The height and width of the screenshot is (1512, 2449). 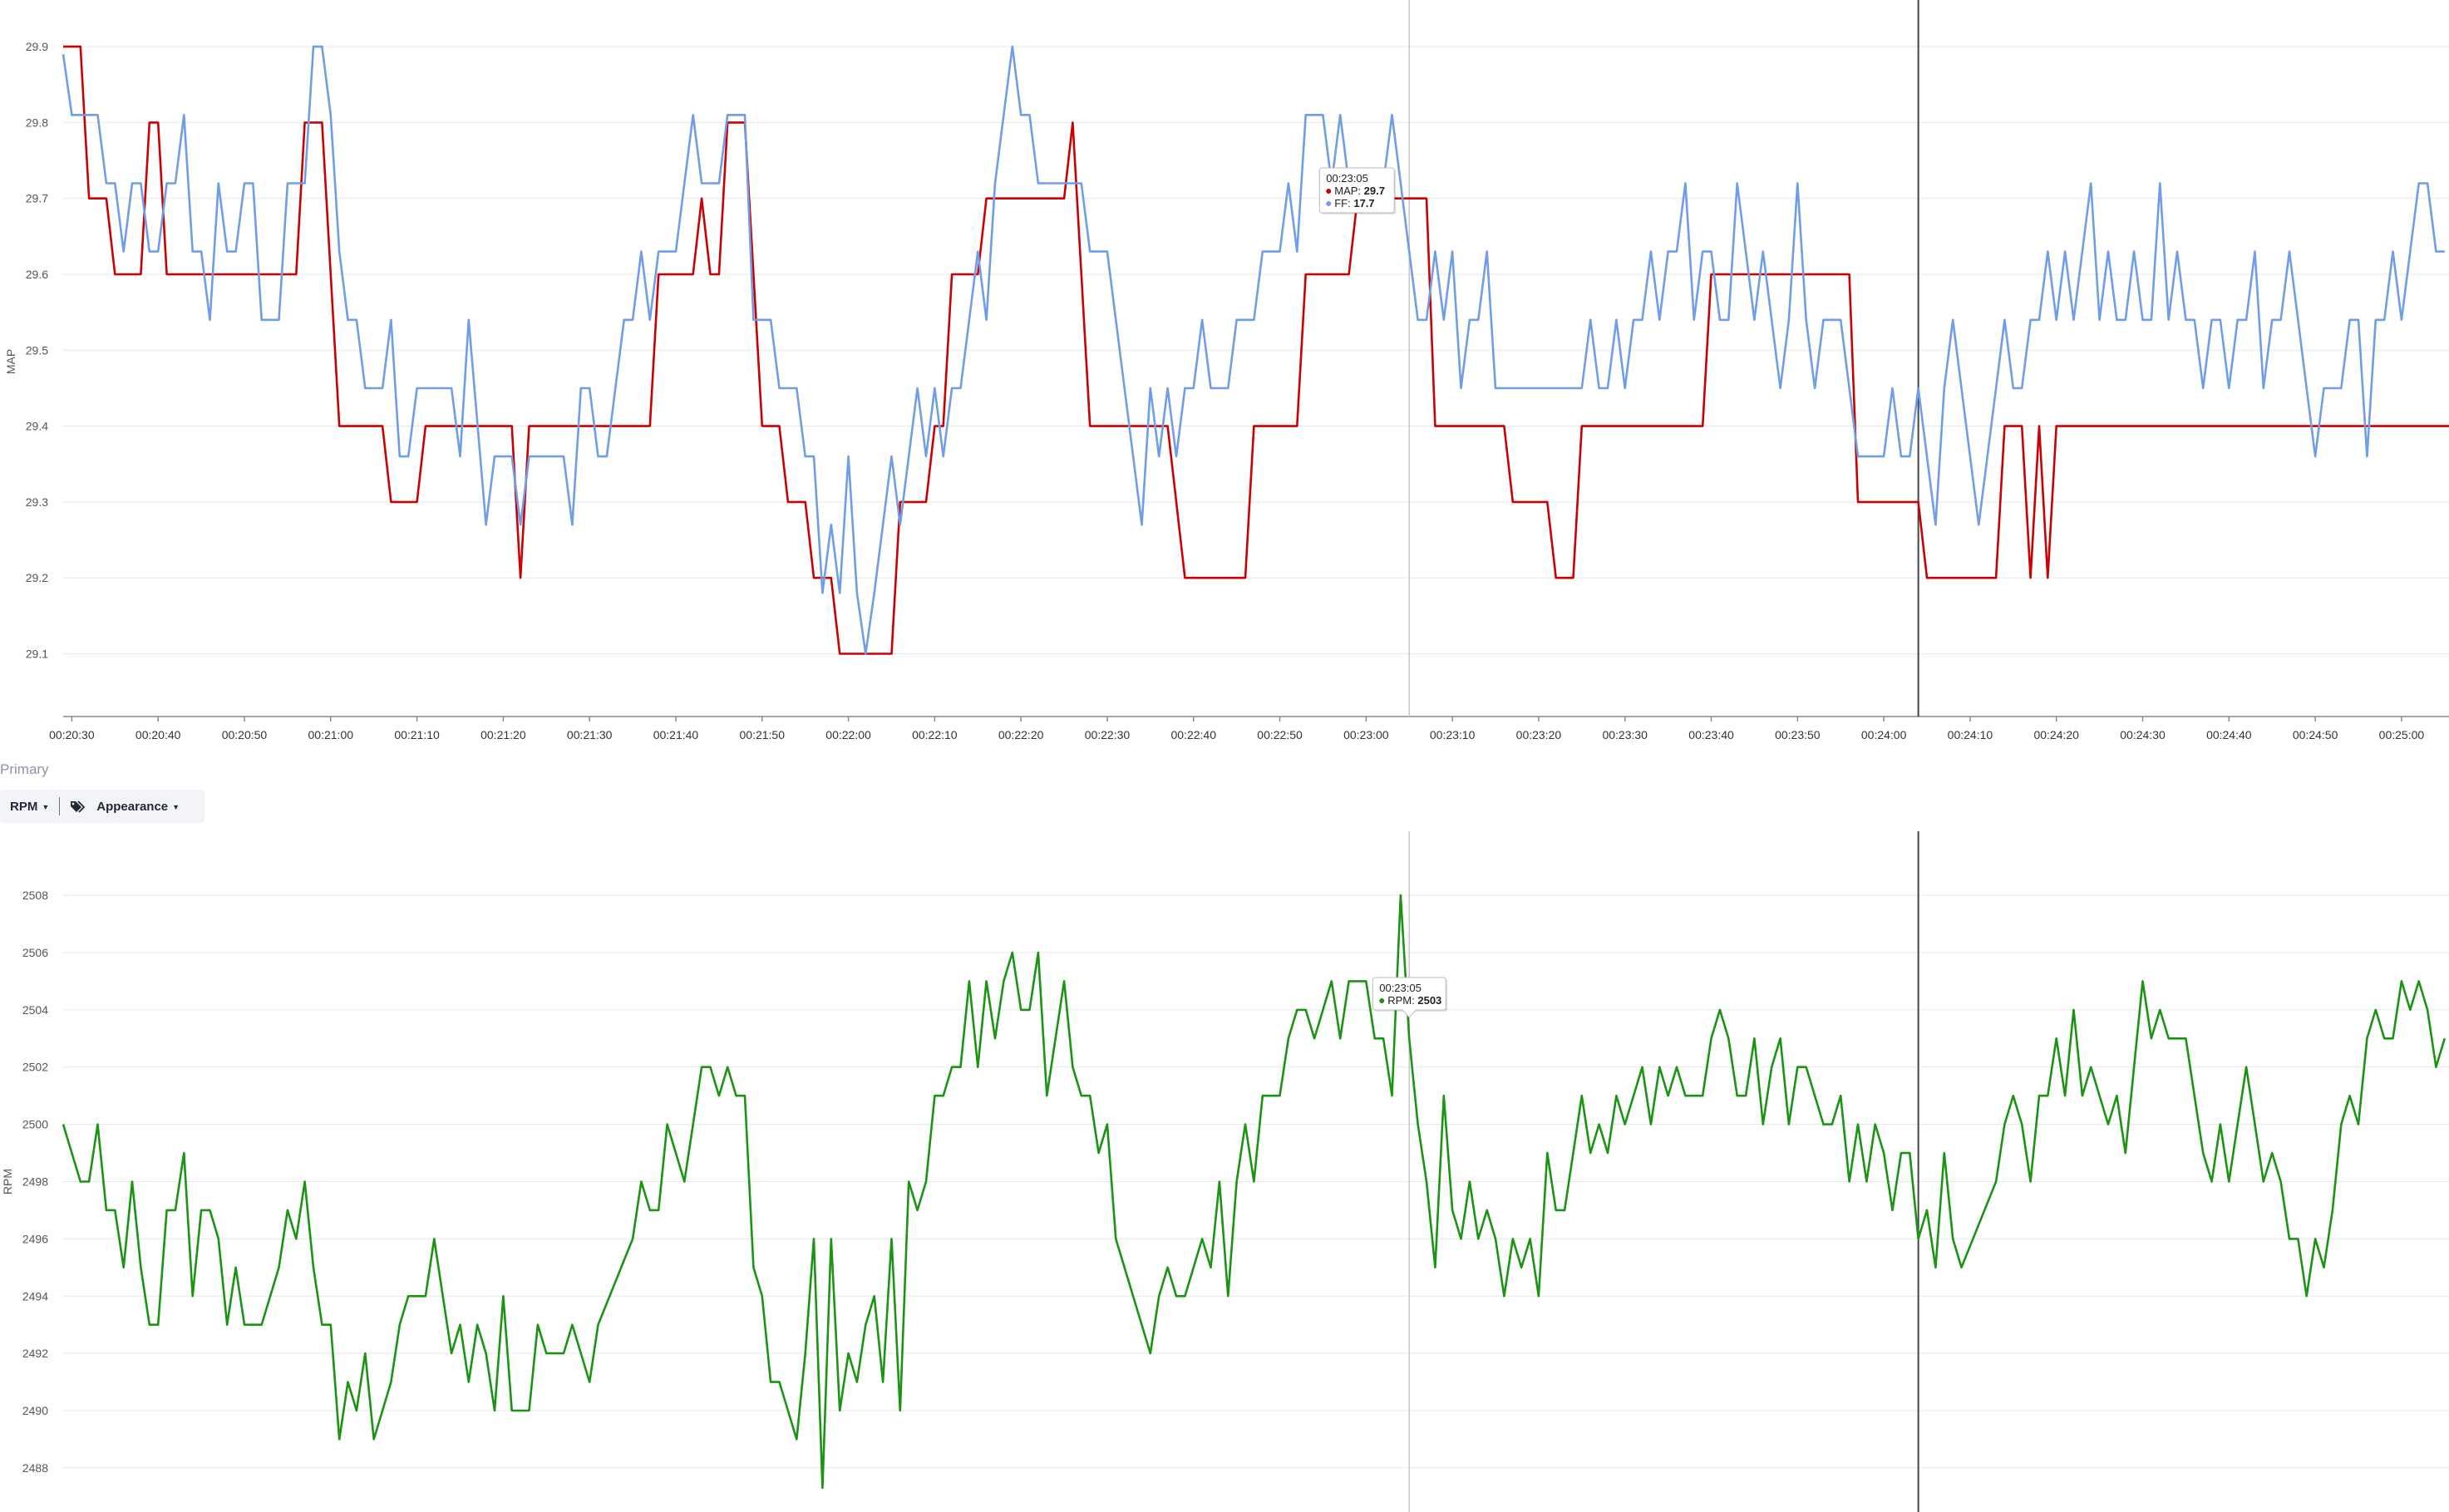 What do you see at coordinates (37, 577) in the screenshot?
I see `y-tick-label: 29.2` at bounding box center [37, 577].